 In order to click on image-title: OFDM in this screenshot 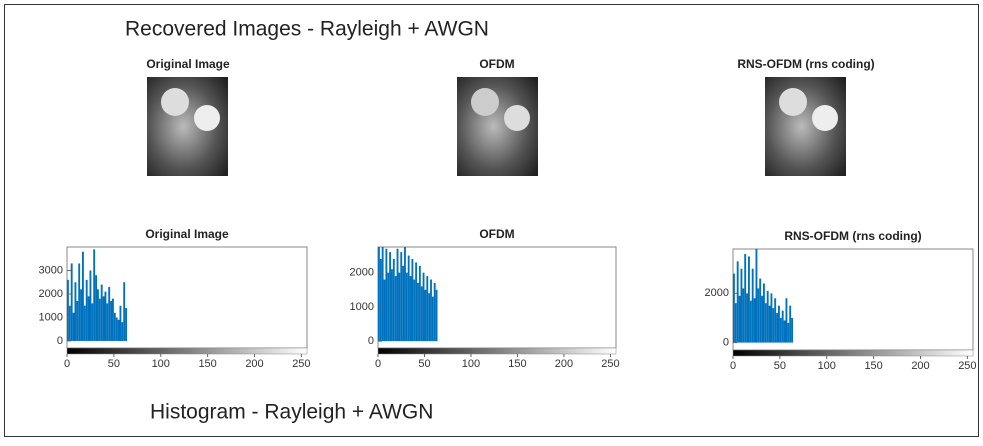, I will do `click(496, 64)`.